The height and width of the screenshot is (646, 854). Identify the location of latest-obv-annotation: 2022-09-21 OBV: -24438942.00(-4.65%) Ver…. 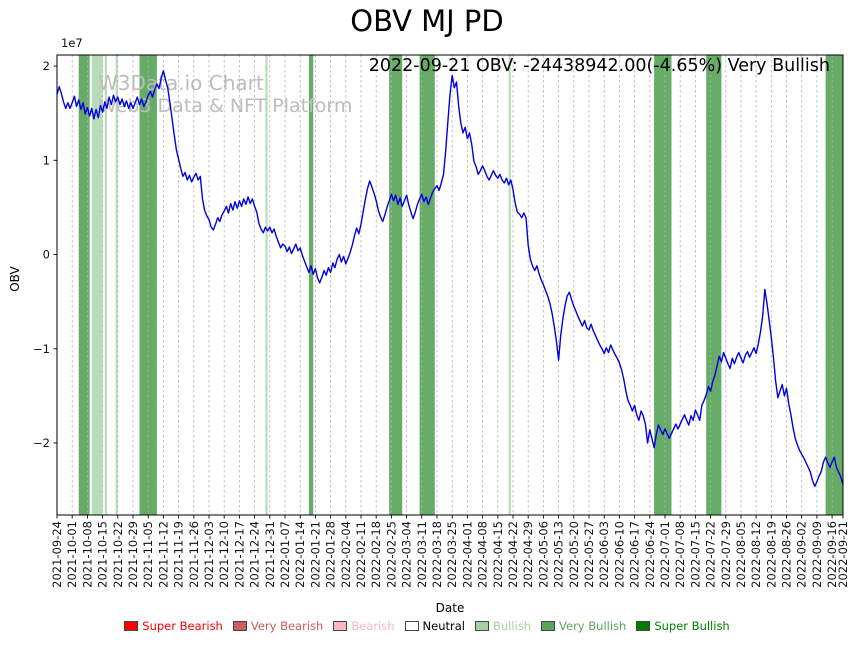
(599, 66).